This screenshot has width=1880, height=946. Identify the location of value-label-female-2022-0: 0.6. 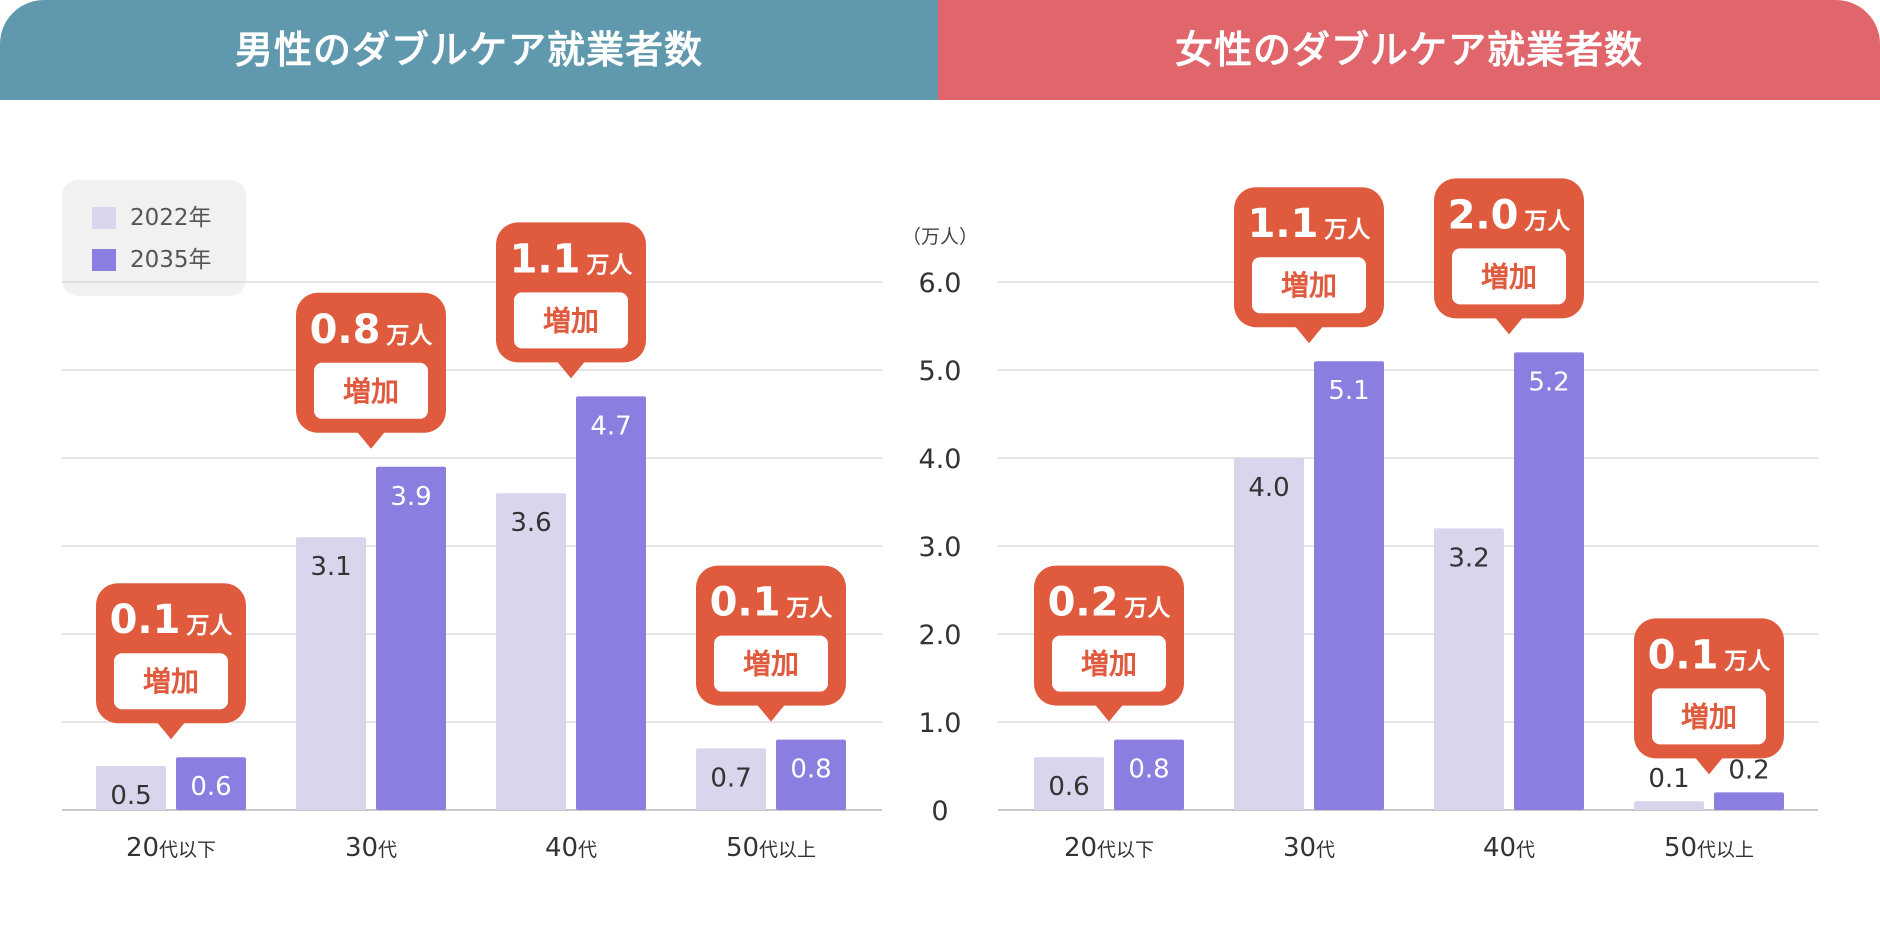
(1068, 787).